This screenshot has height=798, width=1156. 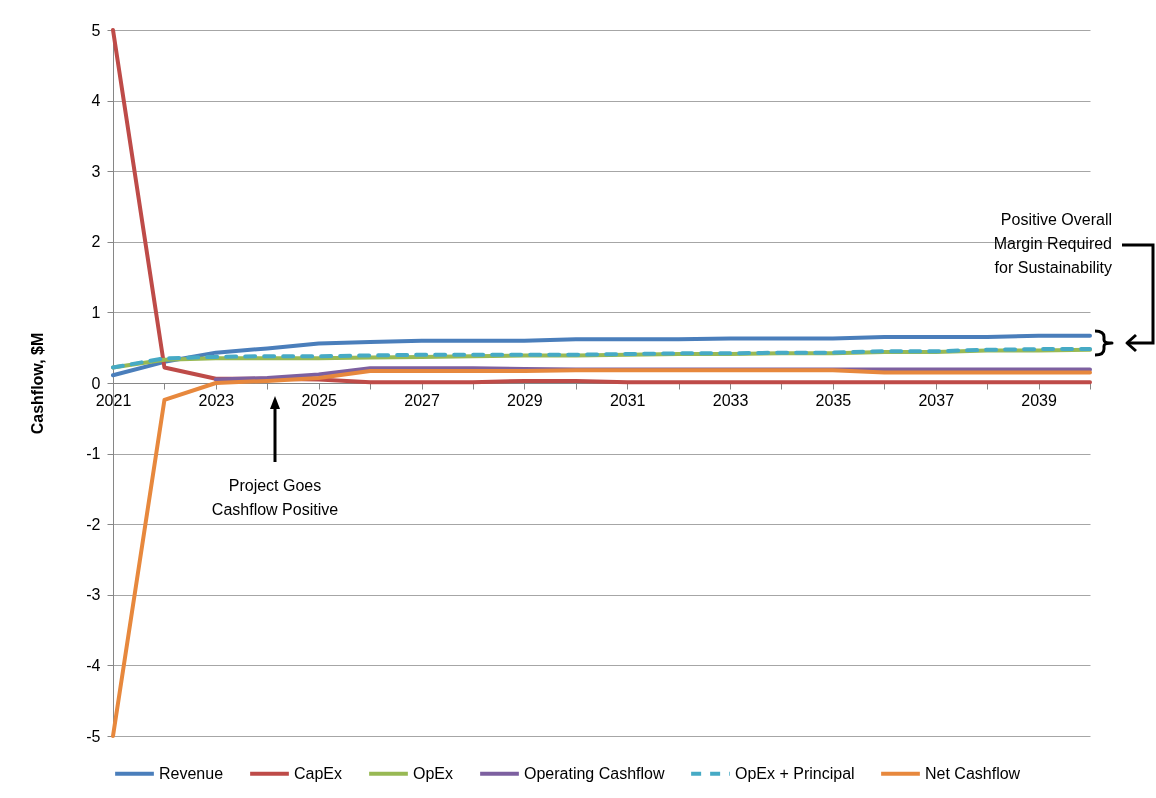 What do you see at coordinates (973, 773) in the screenshot?
I see `legend-label: Net Cashflow` at bounding box center [973, 773].